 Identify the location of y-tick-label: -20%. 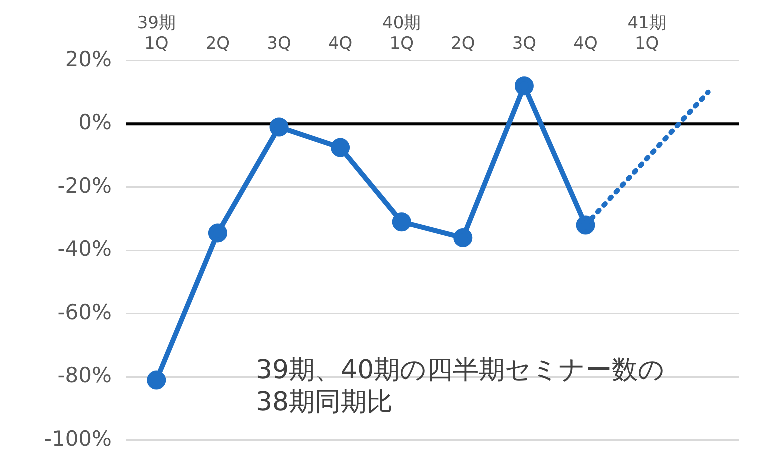
(85, 186).